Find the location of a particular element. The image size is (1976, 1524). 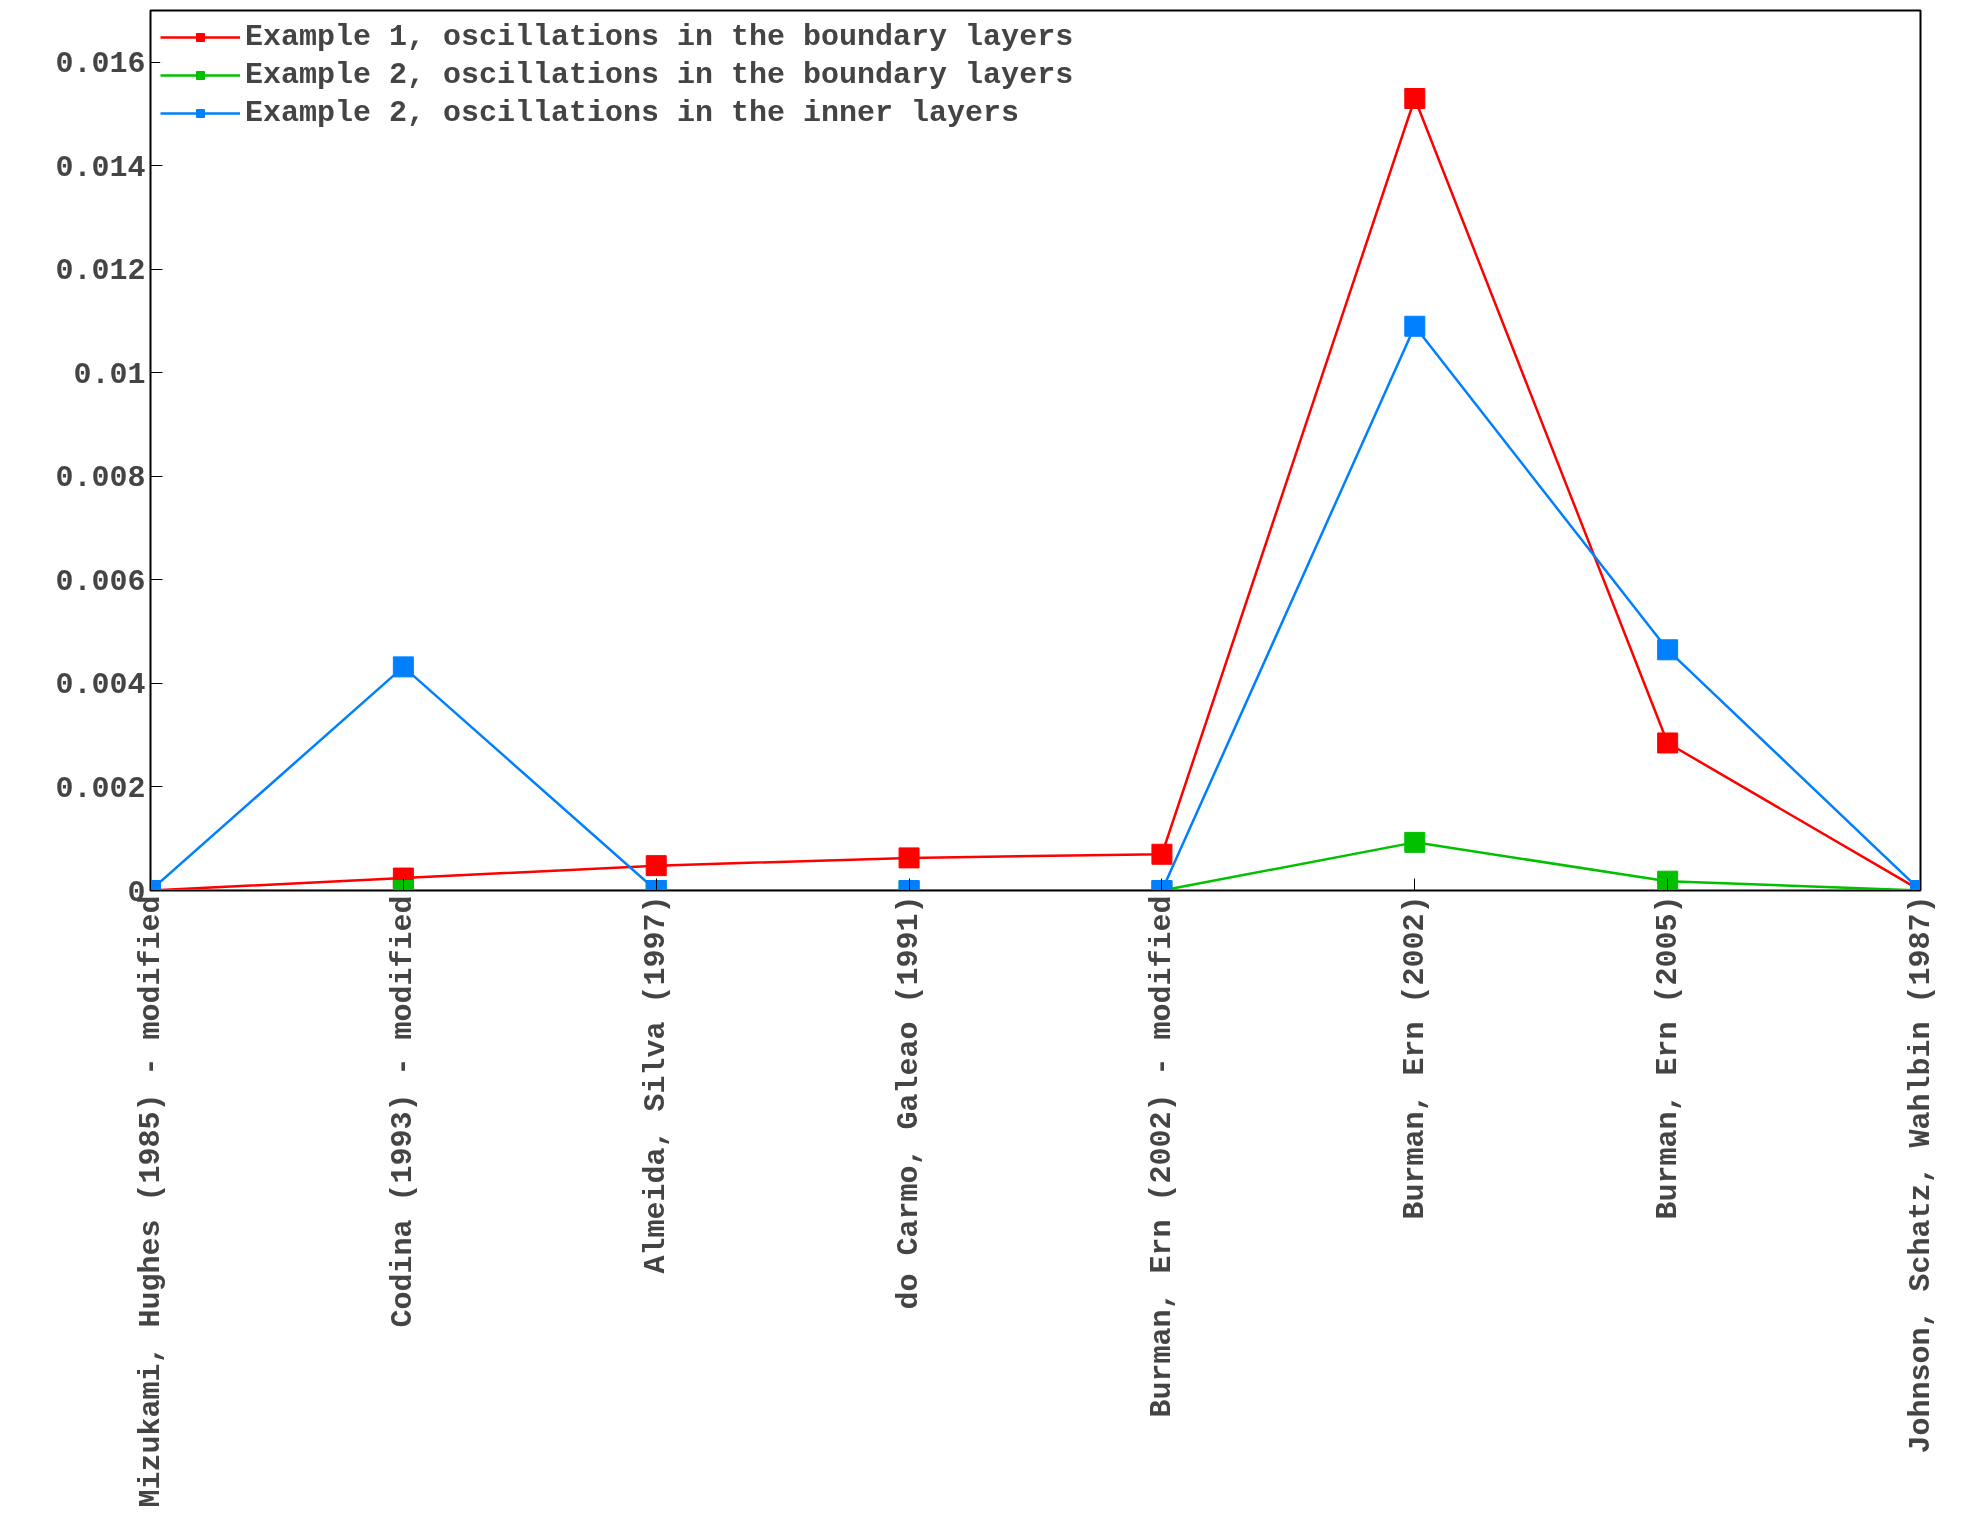

legend-label: Example 2, oscillations in the boundary layers is located at coordinates (659, 75).